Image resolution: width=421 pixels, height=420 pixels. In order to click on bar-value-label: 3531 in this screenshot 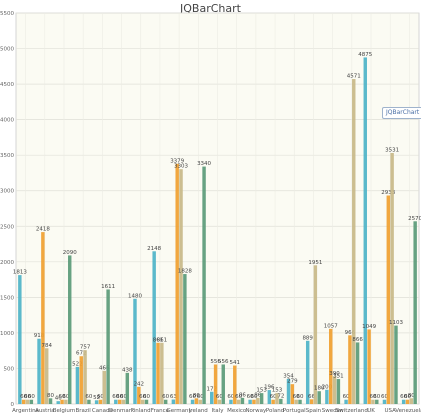, I will do `click(392, 150)`.